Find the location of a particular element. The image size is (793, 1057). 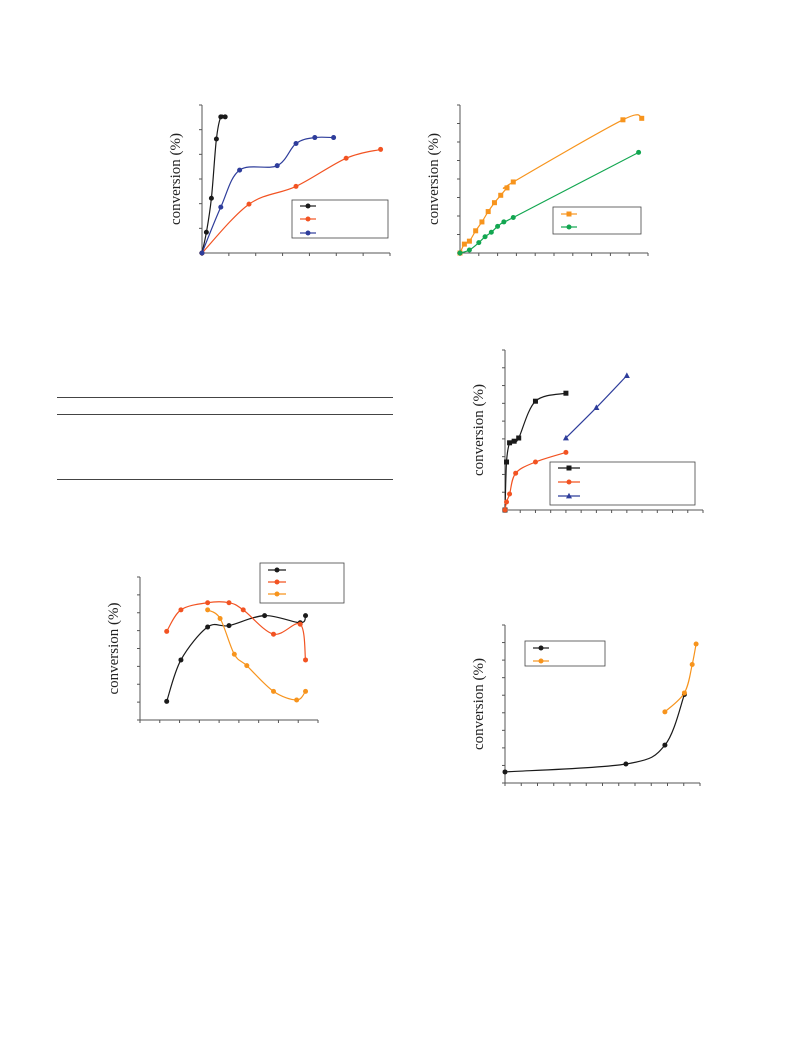

series-line-black is located at coordinates (594, 733).